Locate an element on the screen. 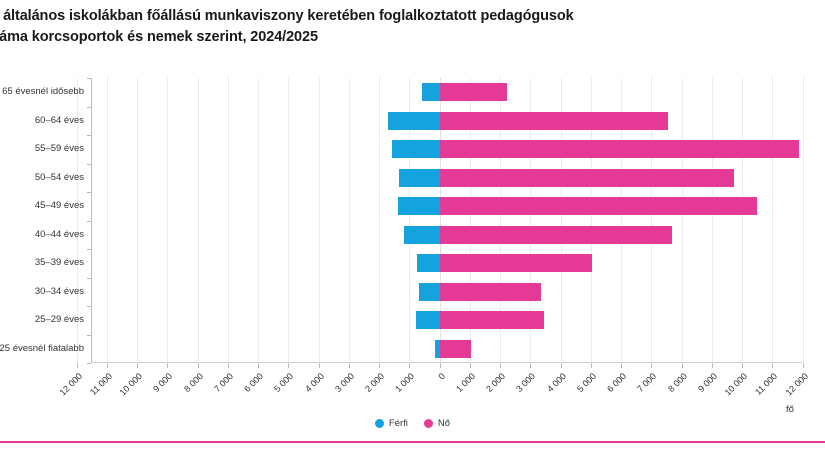  x-axis-tick-label: 9 000 is located at coordinates (163, 383).